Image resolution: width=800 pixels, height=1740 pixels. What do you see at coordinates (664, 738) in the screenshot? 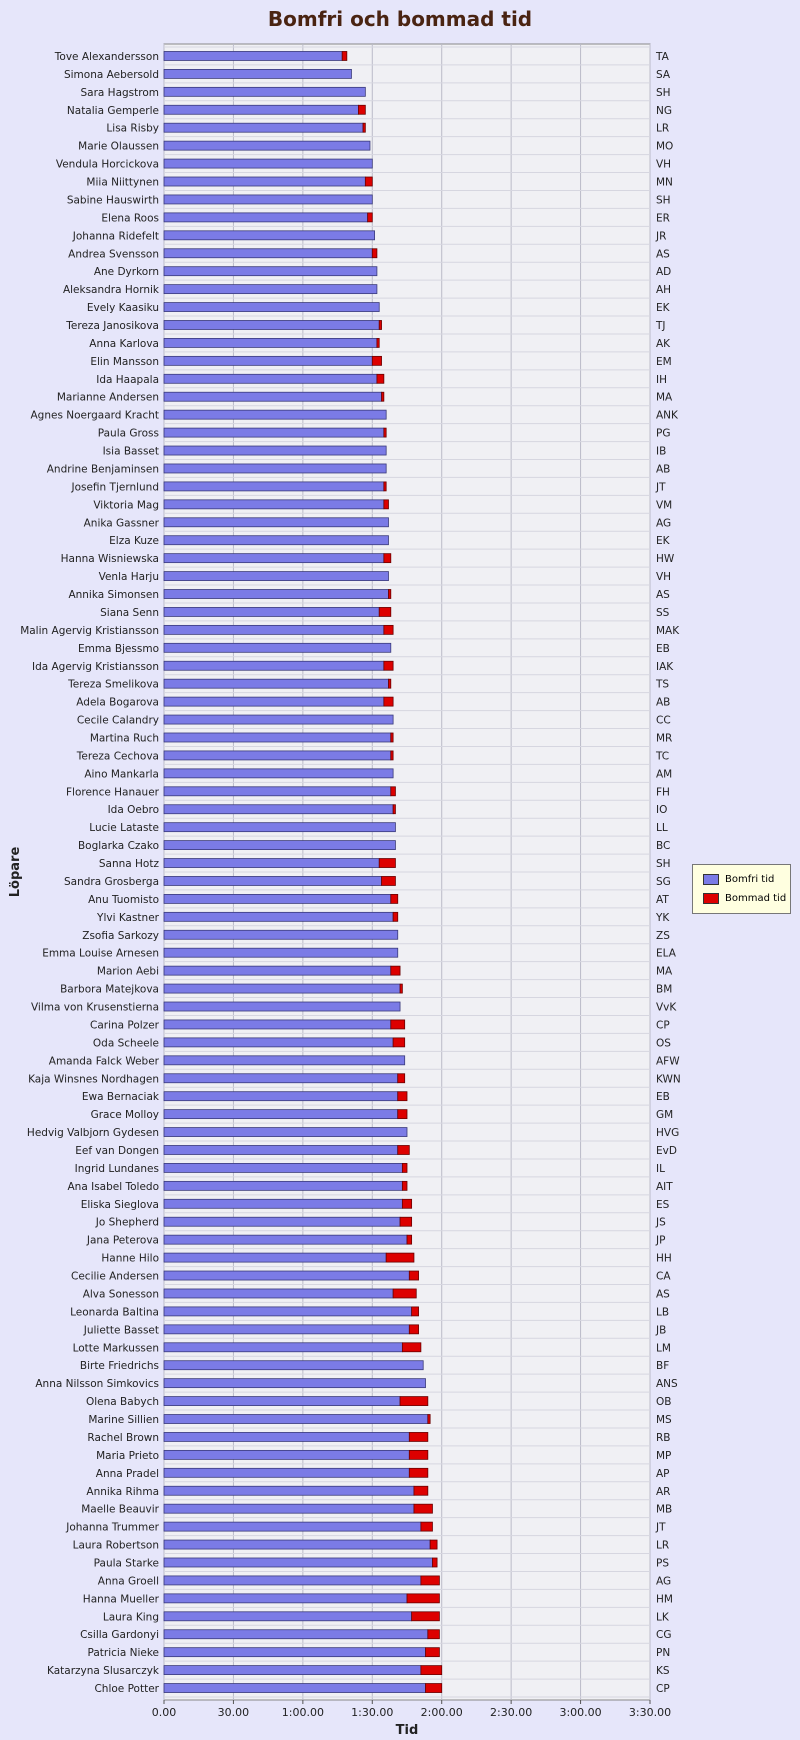
I see `initials-label: MR` at bounding box center [664, 738].